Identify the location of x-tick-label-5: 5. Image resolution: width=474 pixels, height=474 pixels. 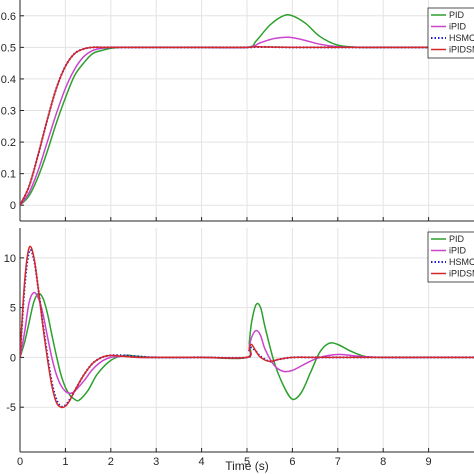
(247, 462).